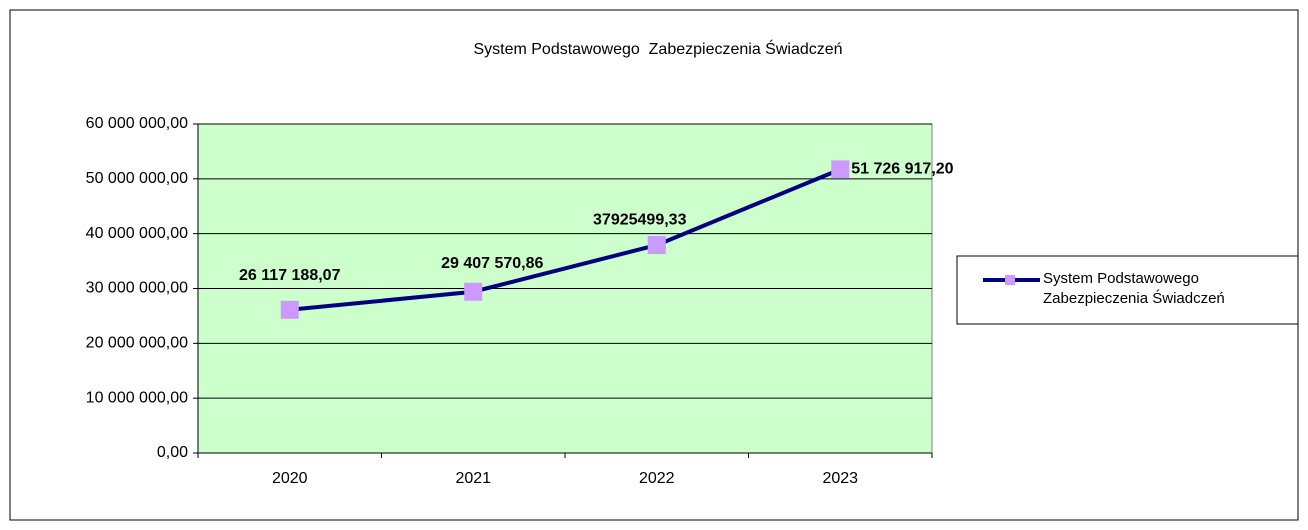 This screenshot has width=1308, height=530. What do you see at coordinates (640, 219) in the screenshot?
I see `data-label: 37925499,33` at bounding box center [640, 219].